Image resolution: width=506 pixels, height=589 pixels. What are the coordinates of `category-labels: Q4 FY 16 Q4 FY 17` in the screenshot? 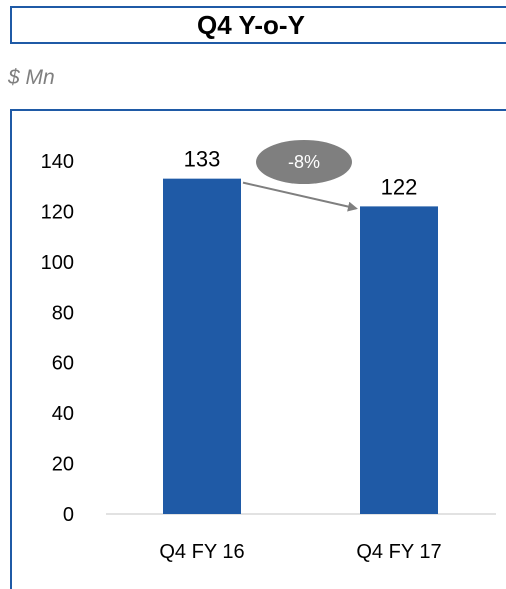 It's located at (300, 552).